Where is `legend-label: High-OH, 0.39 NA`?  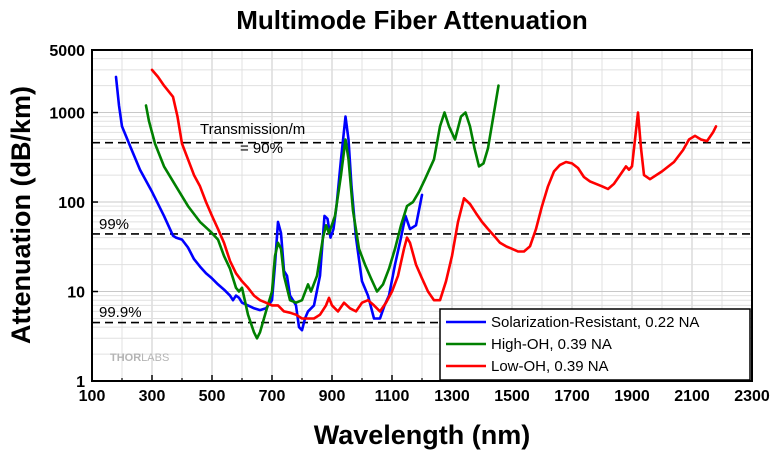 legend-label: High-OH, 0.39 NA is located at coordinates (551, 344).